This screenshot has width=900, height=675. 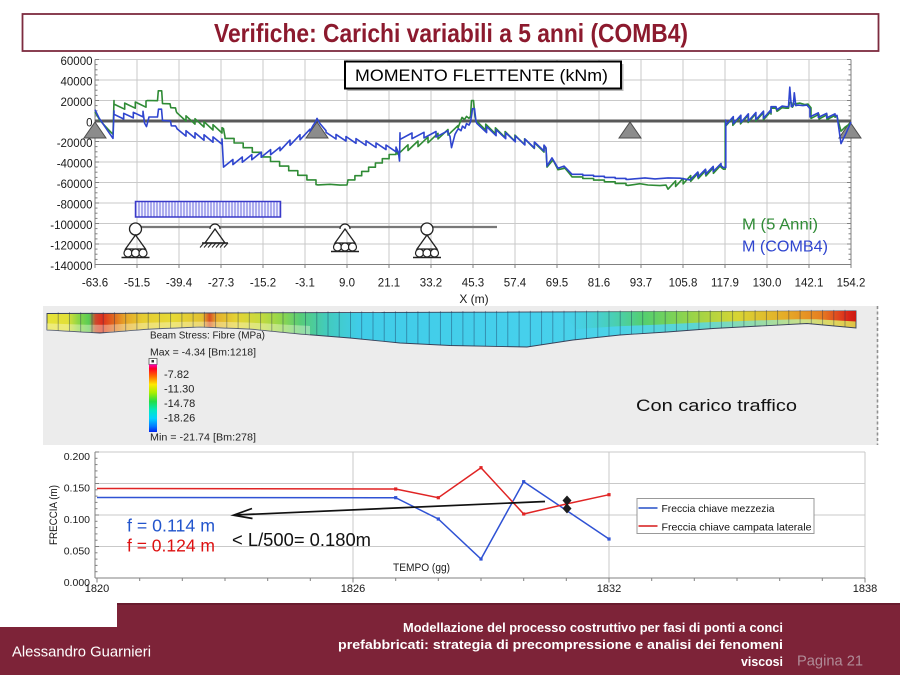 I want to click on svg-text: TEMPO (gg), so click(x=421, y=568).